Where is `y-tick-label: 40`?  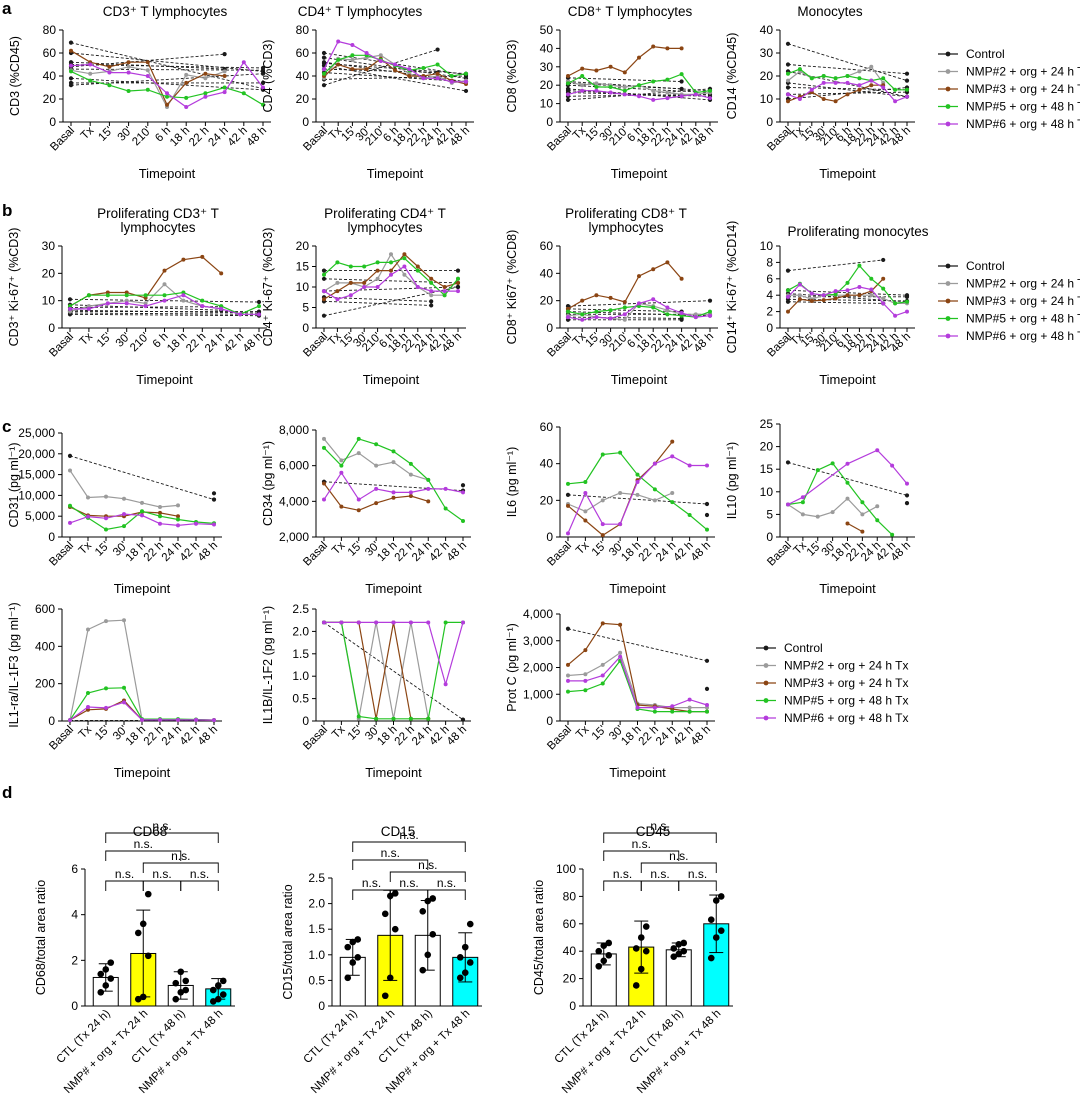 y-tick-label: 40 is located at coordinates (767, 30).